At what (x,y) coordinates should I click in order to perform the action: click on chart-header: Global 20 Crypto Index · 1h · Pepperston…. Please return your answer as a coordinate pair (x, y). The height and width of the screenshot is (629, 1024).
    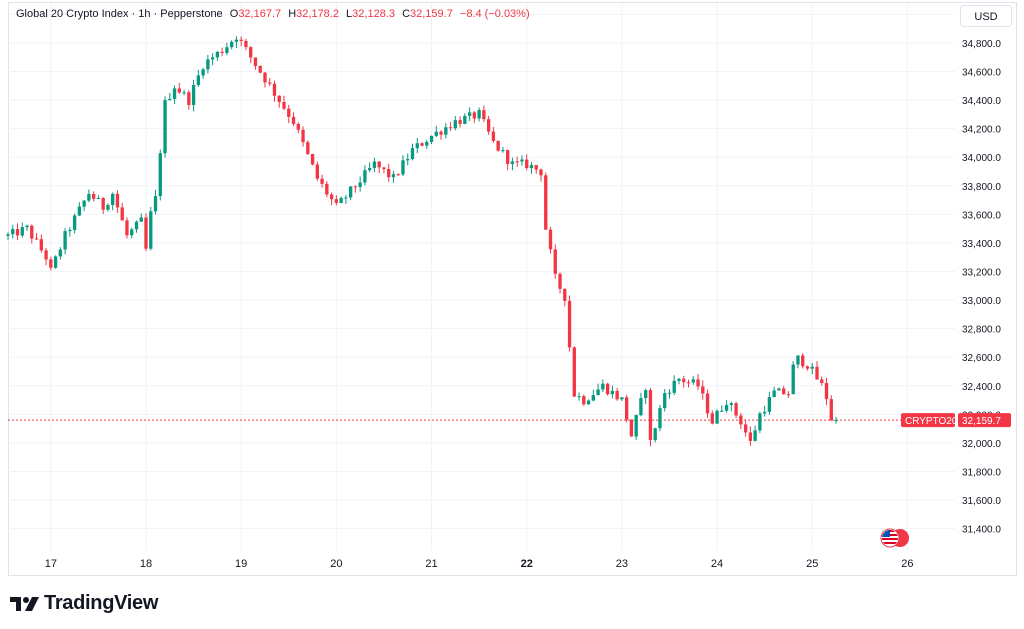
    Looking at the image, I should click on (273, 14).